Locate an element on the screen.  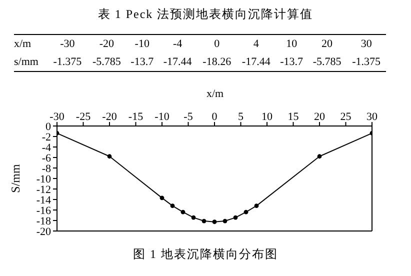
x-tick-label: 5 is located at coordinates (241, 117).